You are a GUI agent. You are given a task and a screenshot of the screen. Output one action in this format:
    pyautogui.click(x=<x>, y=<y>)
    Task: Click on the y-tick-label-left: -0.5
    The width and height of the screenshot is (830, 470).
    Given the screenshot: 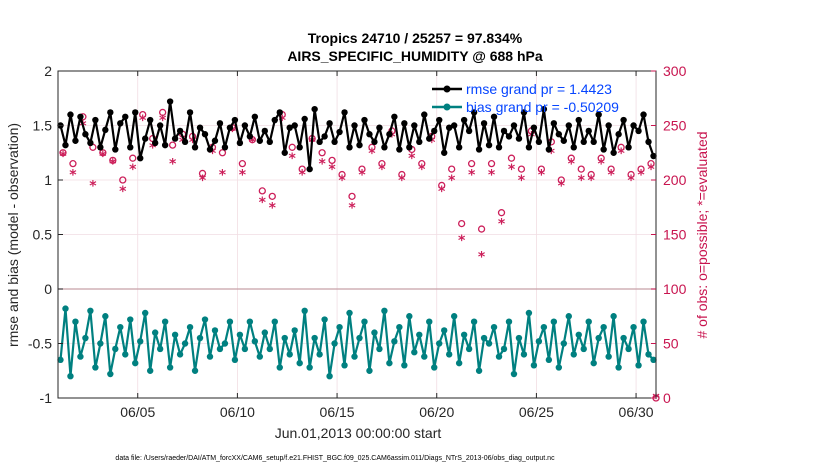 What is the action you would take?
    pyautogui.click(x=40, y=344)
    